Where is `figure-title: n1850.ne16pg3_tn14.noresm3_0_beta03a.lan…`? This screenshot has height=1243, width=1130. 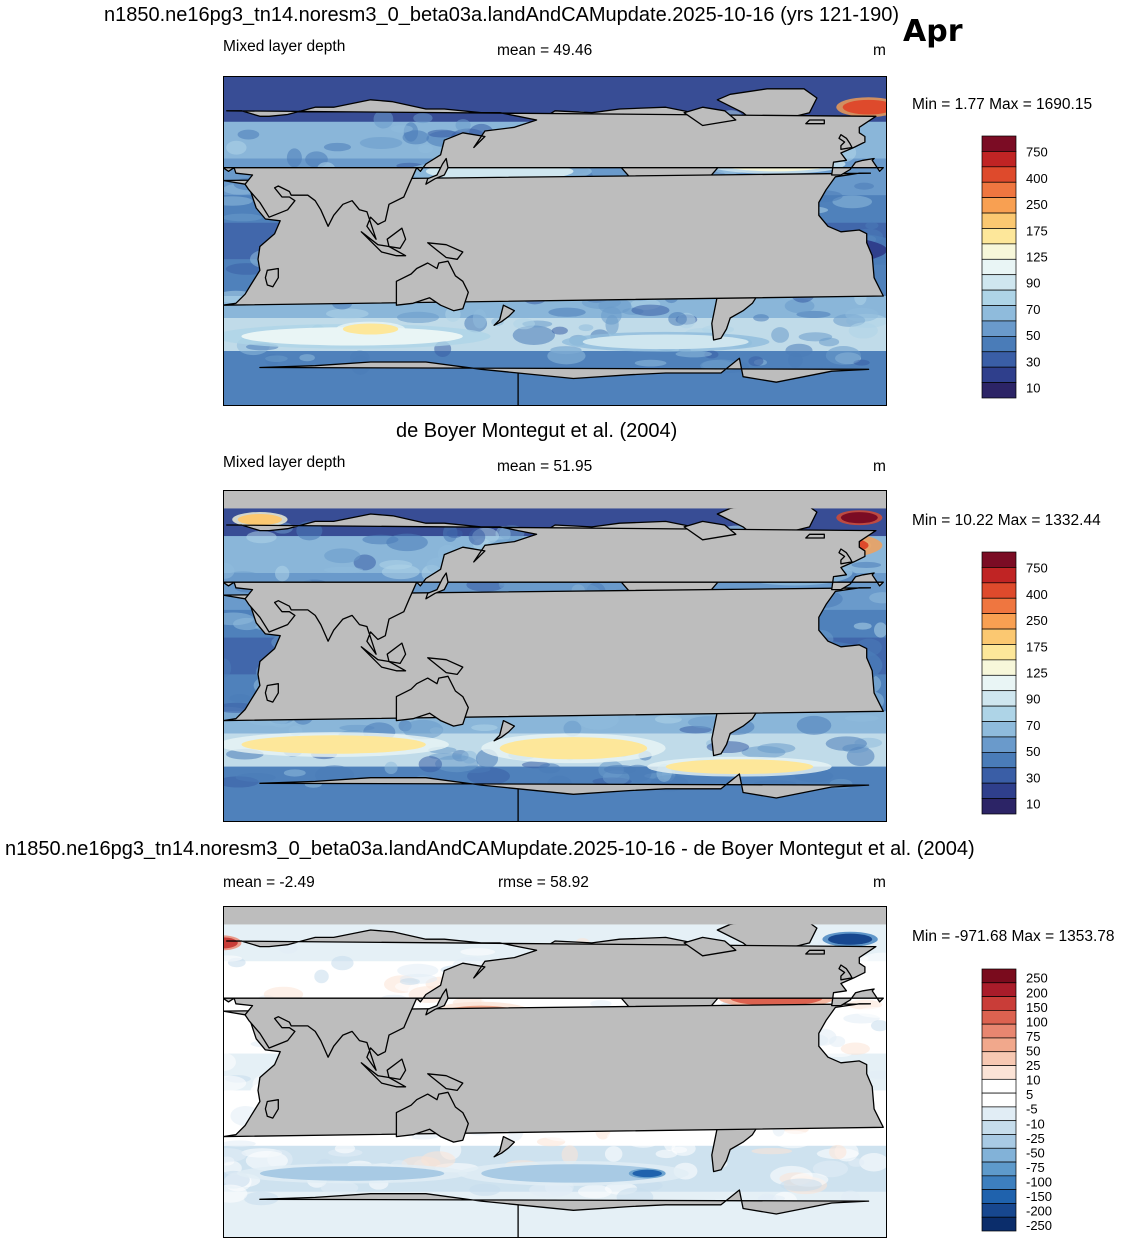 figure-title: n1850.ne16pg3_tn14.noresm3_0_beta03a.lan… is located at coordinates (502, 15).